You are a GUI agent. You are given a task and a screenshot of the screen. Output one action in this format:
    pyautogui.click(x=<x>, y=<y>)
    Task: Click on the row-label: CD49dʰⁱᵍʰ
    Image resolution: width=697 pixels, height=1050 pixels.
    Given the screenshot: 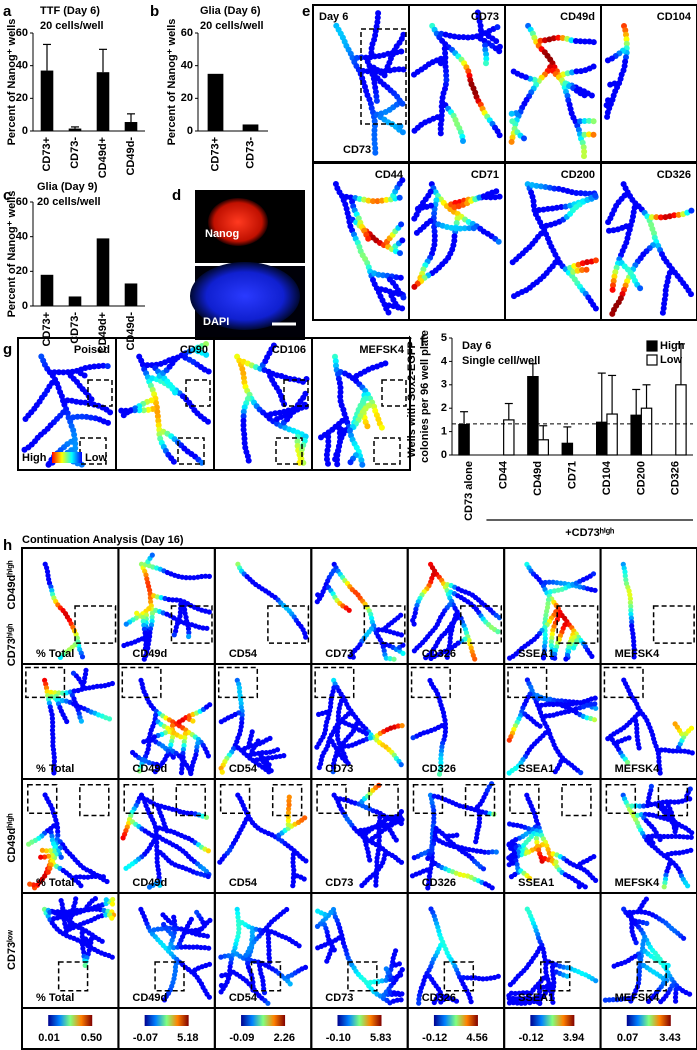 What is the action you would take?
    pyautogui.click(x=11, y=584)
    